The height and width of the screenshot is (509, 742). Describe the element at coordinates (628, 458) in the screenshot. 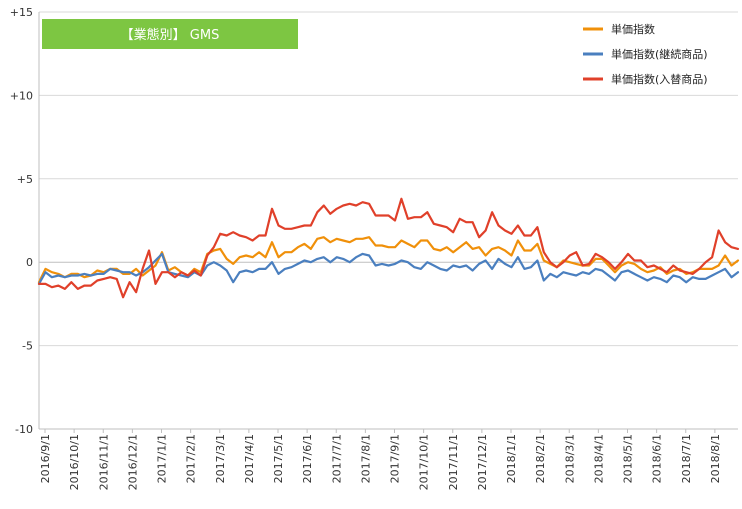

I see `x-tick-label: 2018/5/1` at that location.